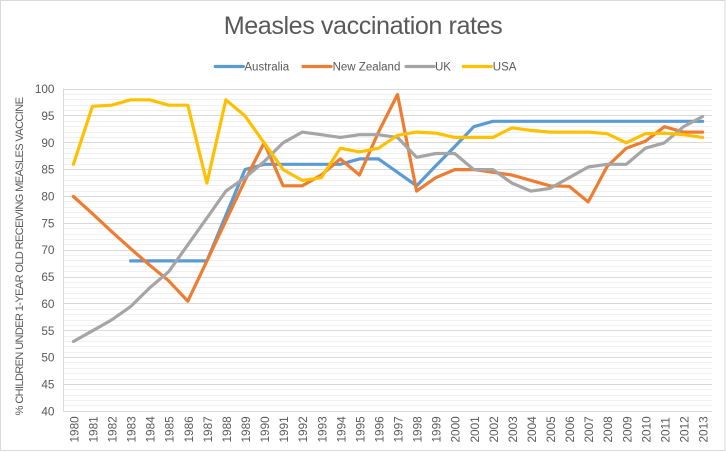 Image resolution: width=726 pixels, height=453 pixels. Describe the element at coordinates (48, 143) in the screenshot. I see `svg-text: 90` at that location.